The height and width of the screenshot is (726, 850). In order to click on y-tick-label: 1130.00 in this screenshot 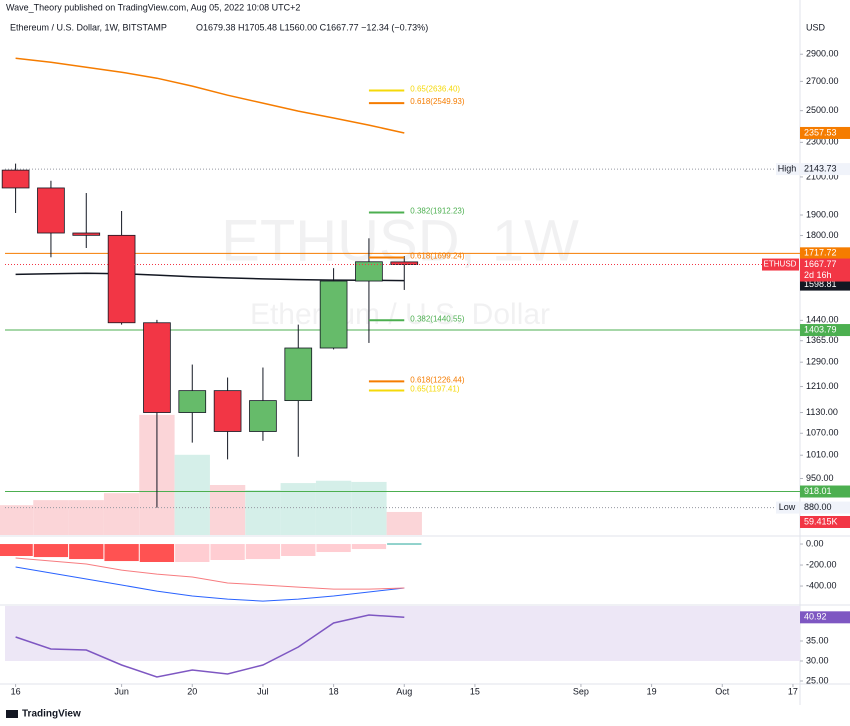, I will do `click(822, 412)`.